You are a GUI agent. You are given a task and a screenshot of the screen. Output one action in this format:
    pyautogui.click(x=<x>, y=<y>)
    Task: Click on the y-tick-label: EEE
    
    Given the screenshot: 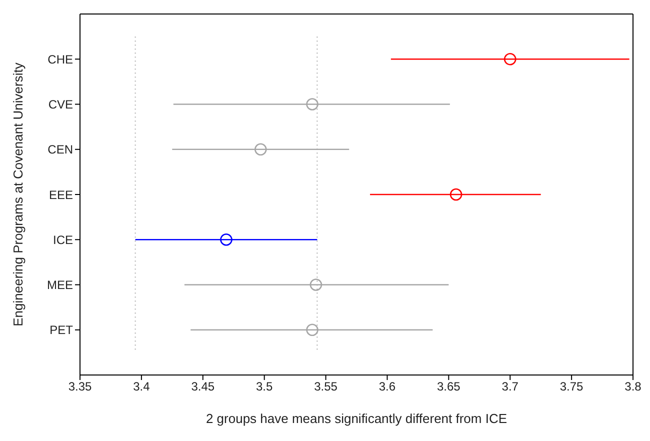 What is the action you would take?
    pyautogui.click(x=60, y=195)
    